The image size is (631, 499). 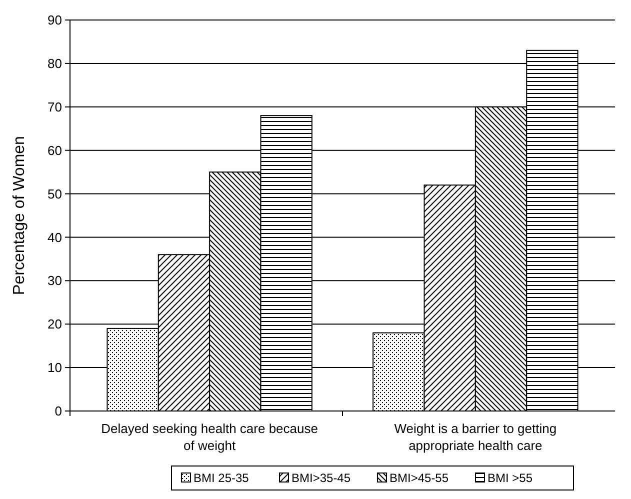 What do you see at coordinates (55, 237) in the screenshot?
I see `y-tick-label: 40` at bounding box center [55, 237].